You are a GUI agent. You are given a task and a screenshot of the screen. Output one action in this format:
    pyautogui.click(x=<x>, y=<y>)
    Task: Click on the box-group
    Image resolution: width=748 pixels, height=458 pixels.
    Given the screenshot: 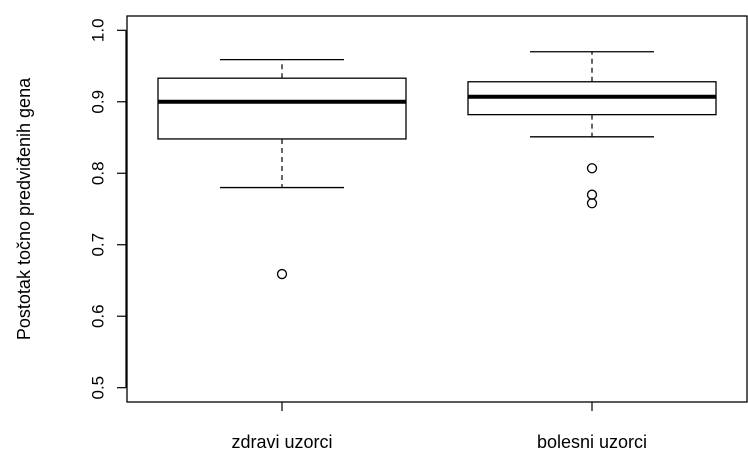 What is the action you would take?
    pyautogui.click(x=592, y=130)
    